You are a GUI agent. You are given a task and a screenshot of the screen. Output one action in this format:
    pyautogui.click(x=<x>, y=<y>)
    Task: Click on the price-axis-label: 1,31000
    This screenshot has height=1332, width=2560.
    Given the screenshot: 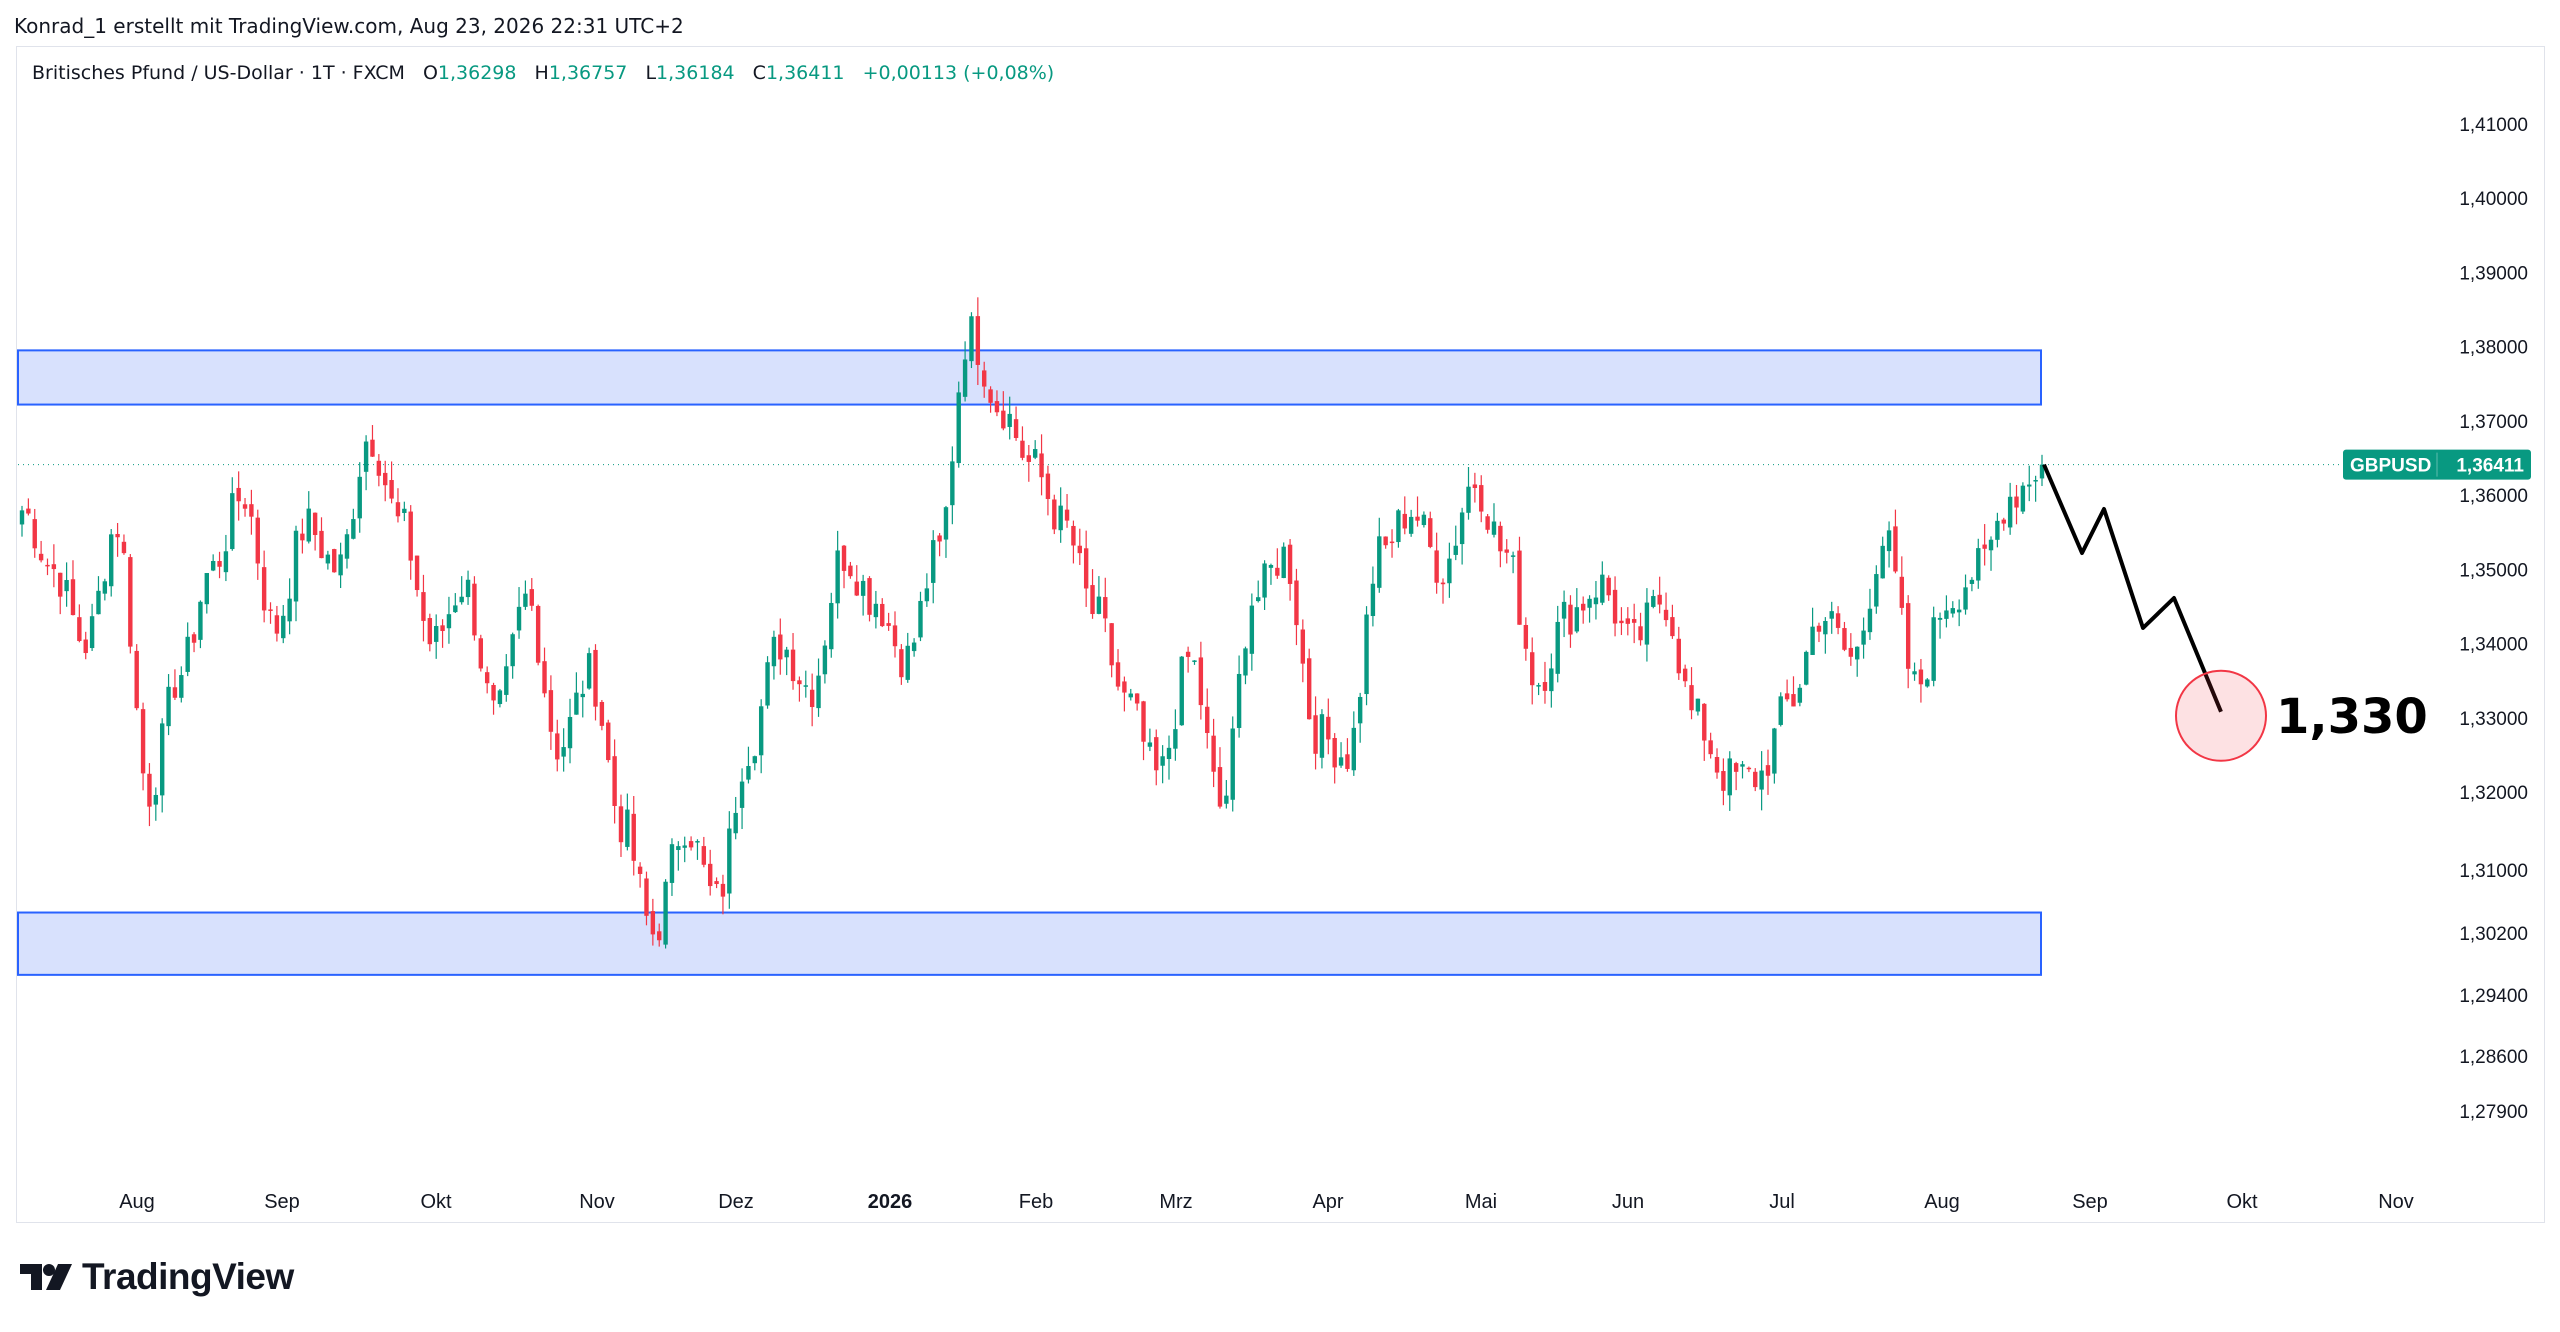 What is the action you would take?
    pyautogui.click(x=2493, y=871)
    